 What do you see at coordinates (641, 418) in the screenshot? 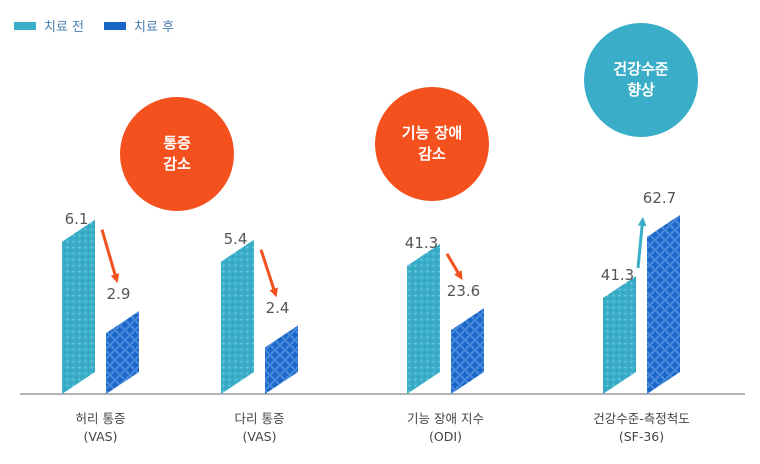
I see `category-label-line1: 건강수준-측정척도` at bounding box center [641, 418].